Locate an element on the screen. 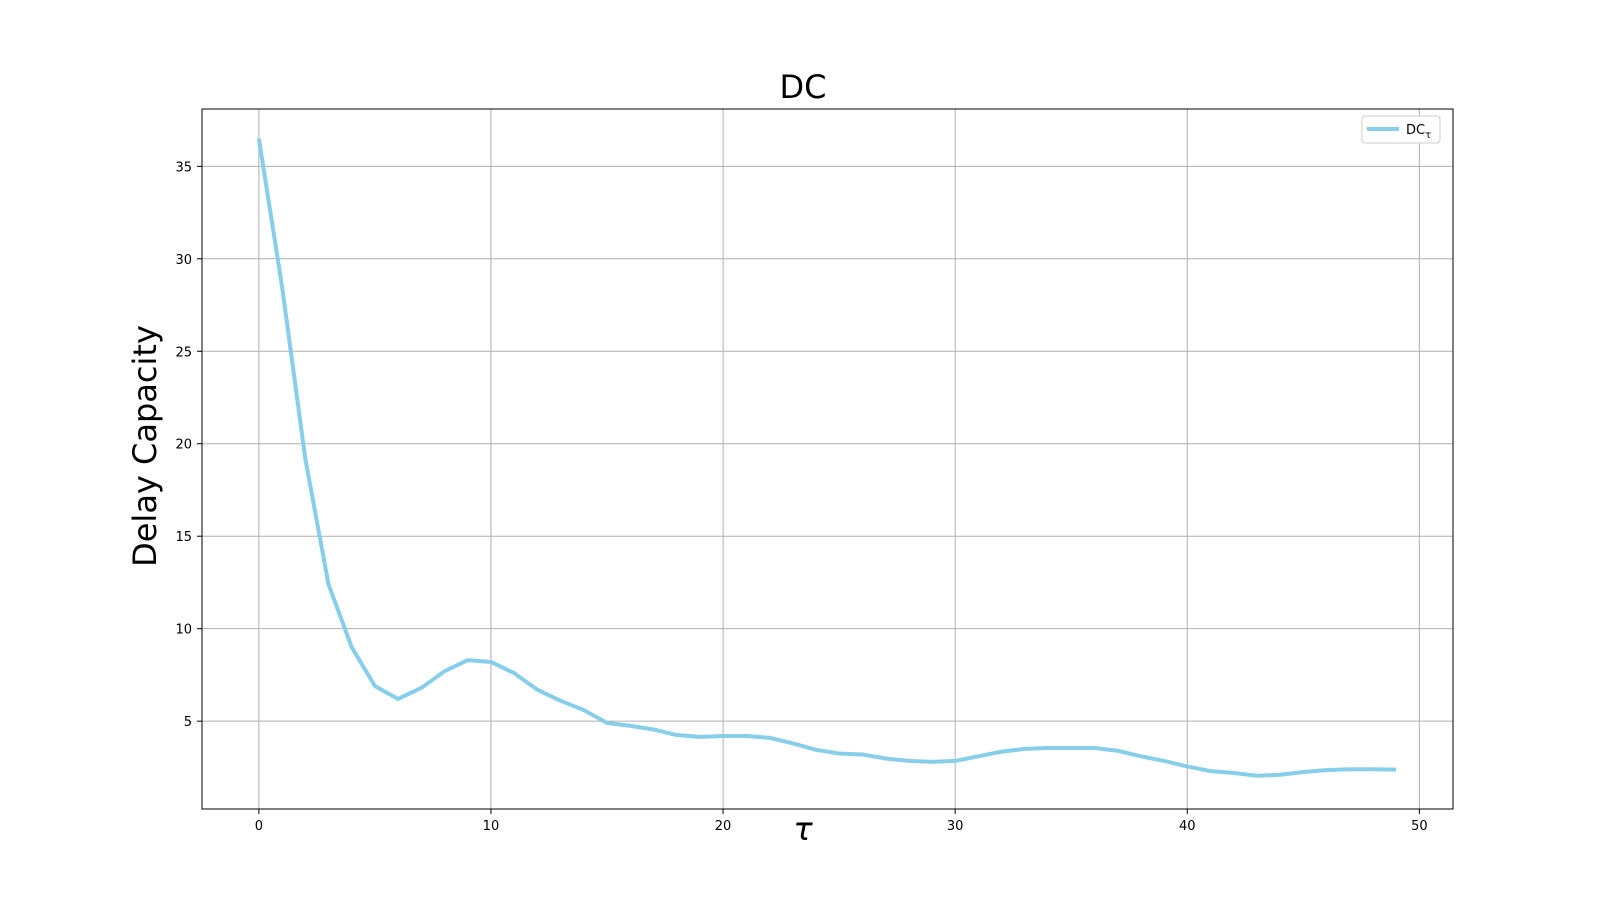 Image resolution: width=1600 pixels, height=904 pixels. y-tick-label: 15 is located at coordinates (183, 537).